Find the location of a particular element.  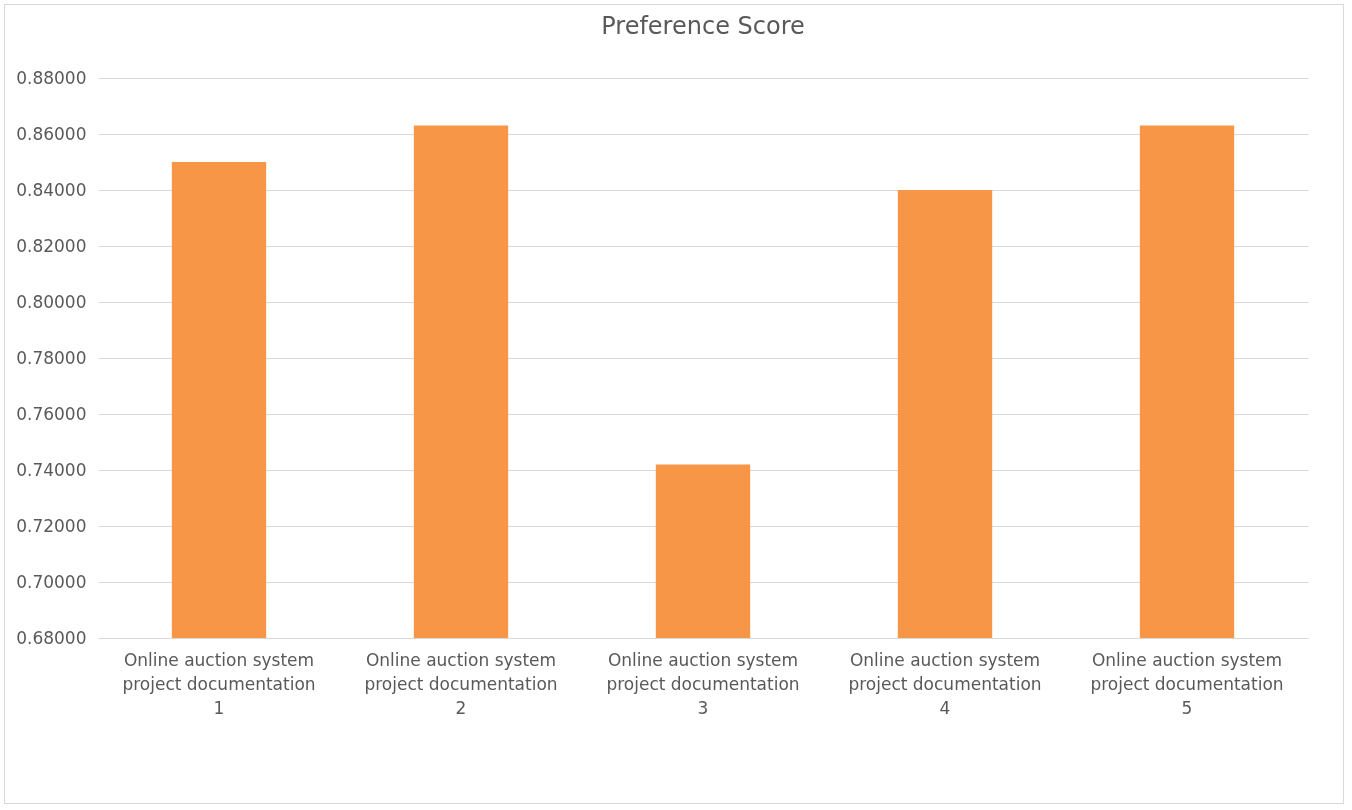

x-tick-label: Online auction system project documentation 2 is located at coordinates (461, 683).